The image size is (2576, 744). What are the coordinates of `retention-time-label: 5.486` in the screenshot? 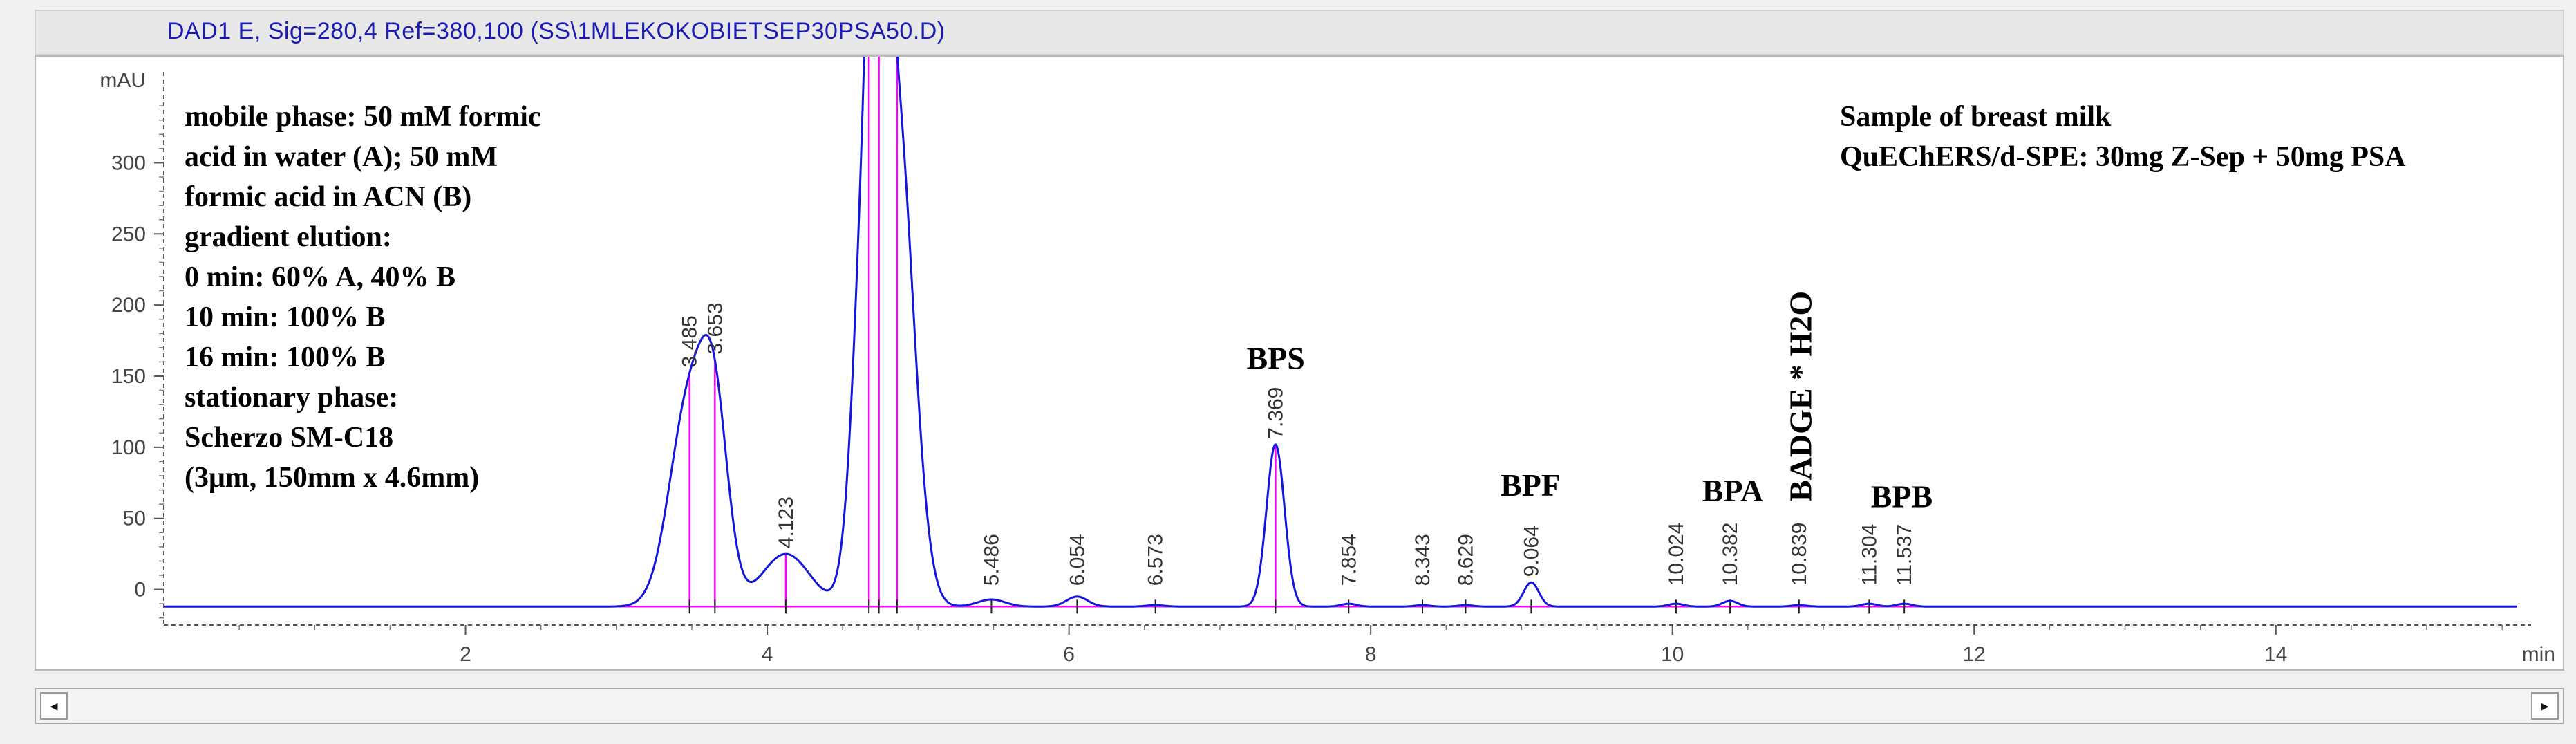 It's located at (991, 560).